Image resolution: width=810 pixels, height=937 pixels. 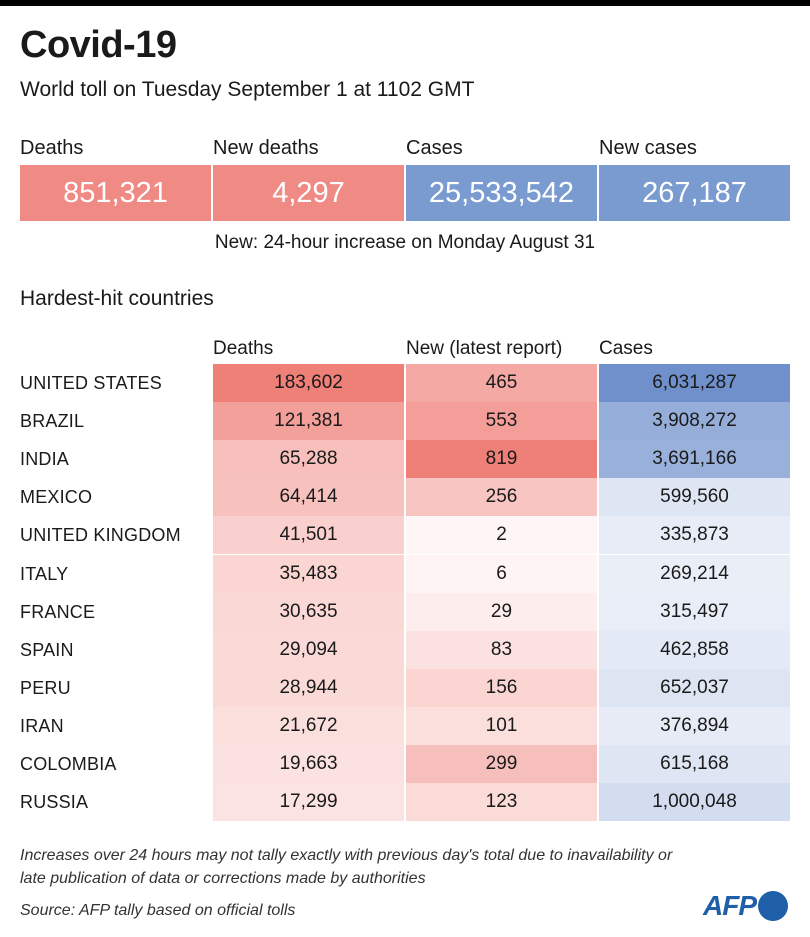 I want to click on table-cell-new: 256, so click(x=501, y=497).